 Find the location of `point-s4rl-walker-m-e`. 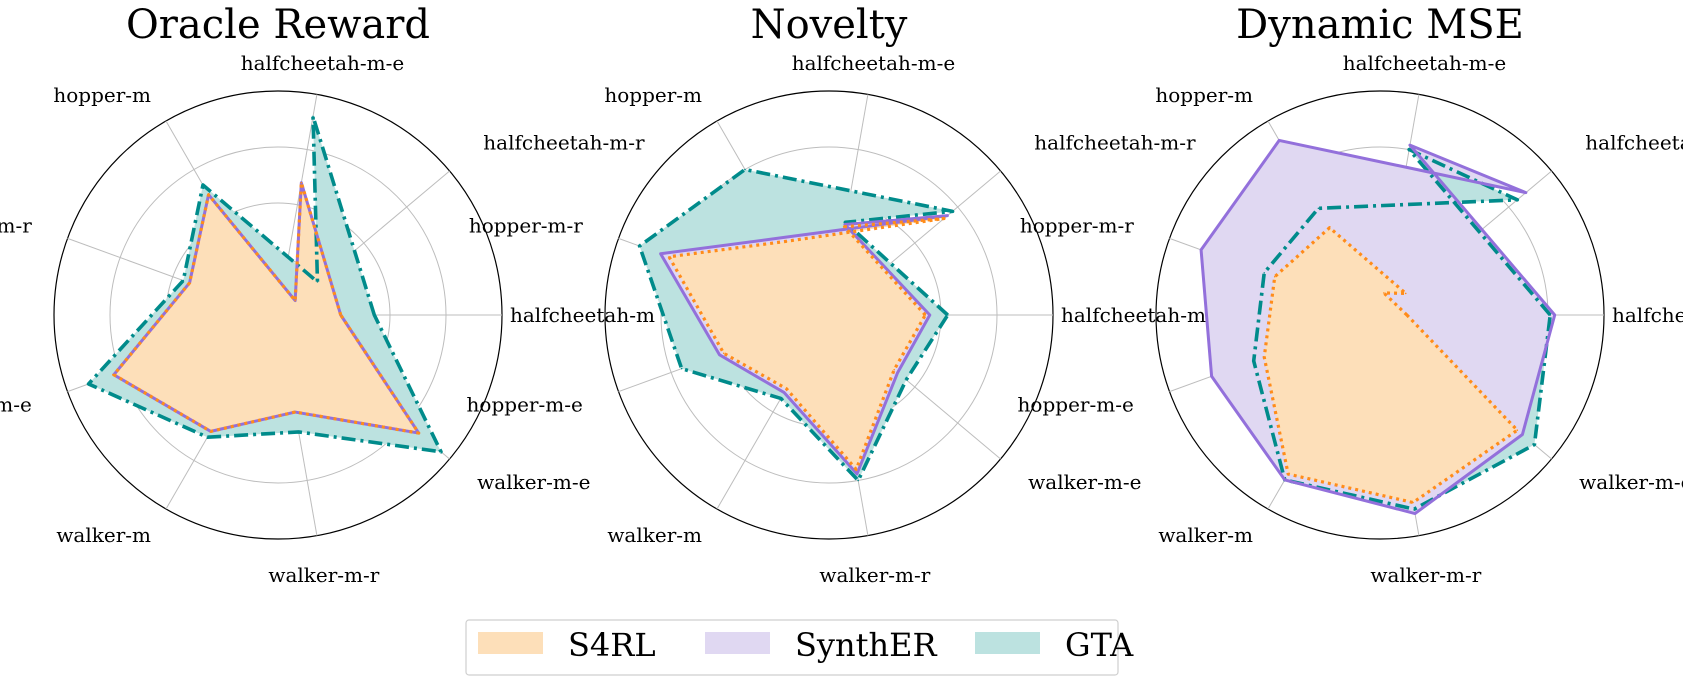

point-s4rl-walker-m-e is located at coordinates (1517, 430).